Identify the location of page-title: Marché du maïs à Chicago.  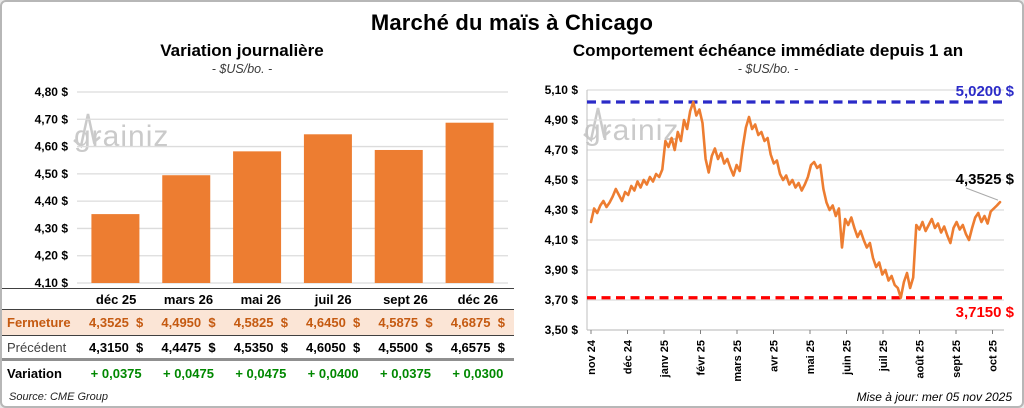
(512, 22).